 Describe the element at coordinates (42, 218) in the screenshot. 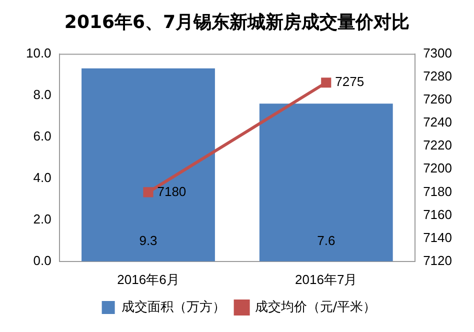

I see `y-tick-label: 2.0` at that location.